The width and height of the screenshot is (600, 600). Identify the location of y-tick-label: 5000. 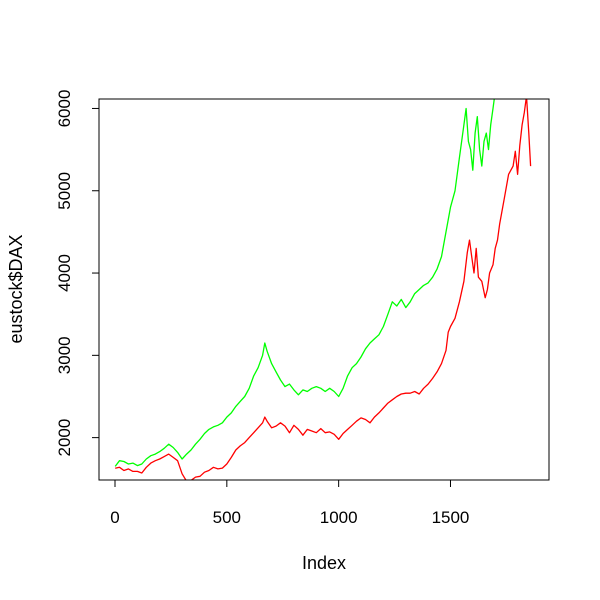
(64, 191).